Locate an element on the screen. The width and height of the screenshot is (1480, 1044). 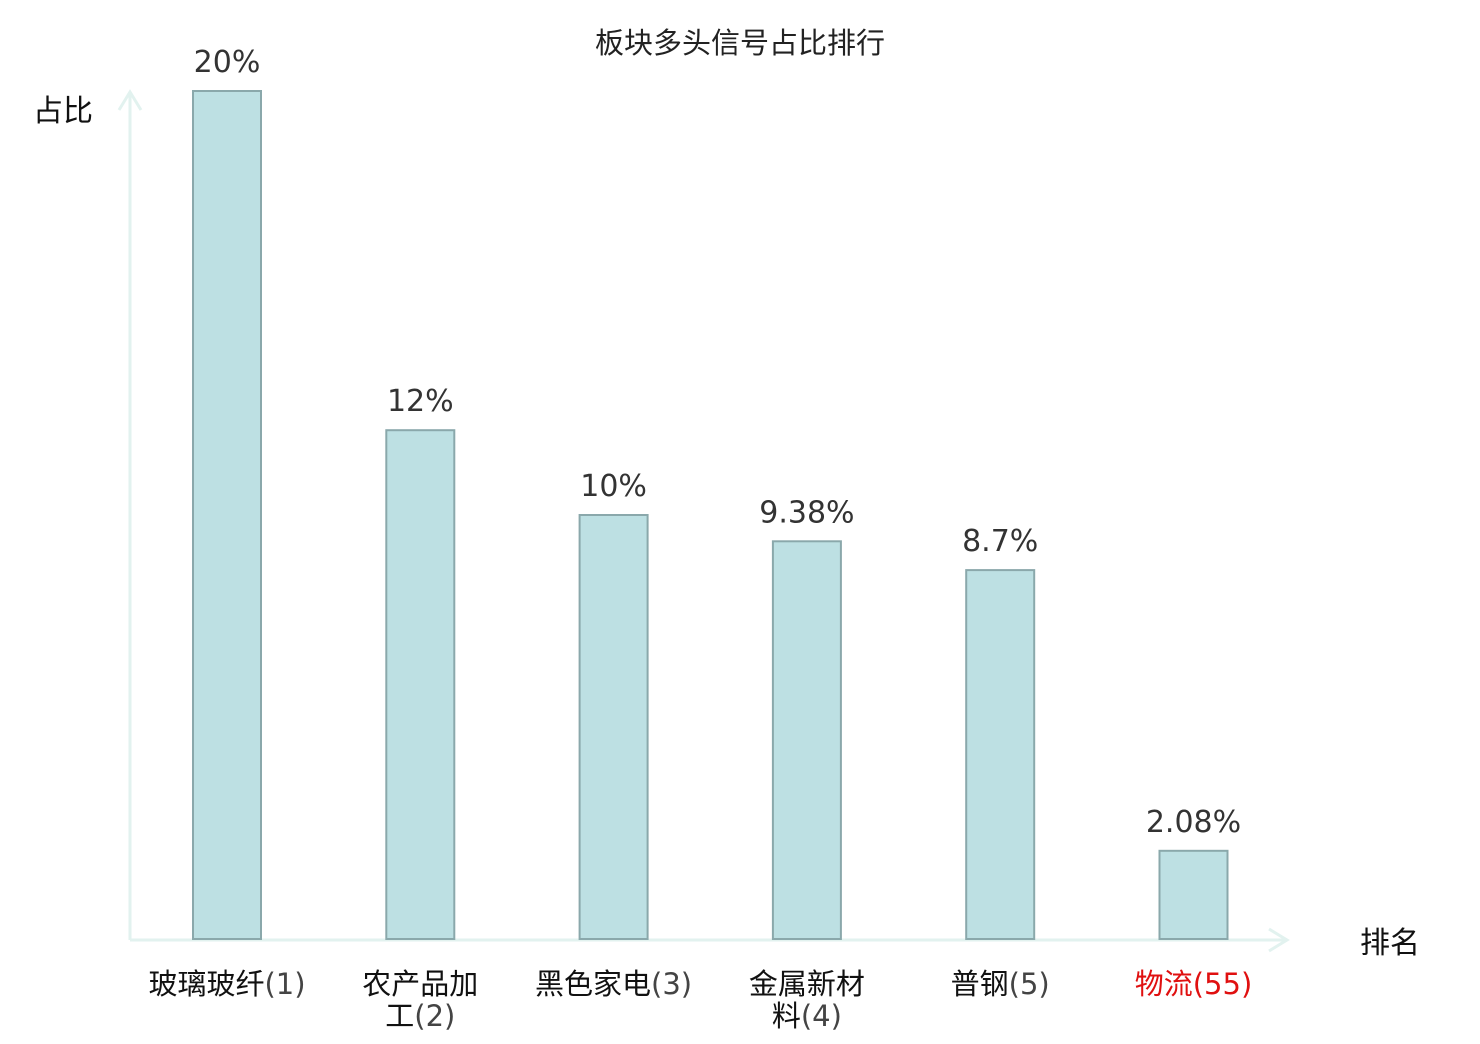
category-label-2-line-2: 工(2) is located at coordinates (420, 1016).